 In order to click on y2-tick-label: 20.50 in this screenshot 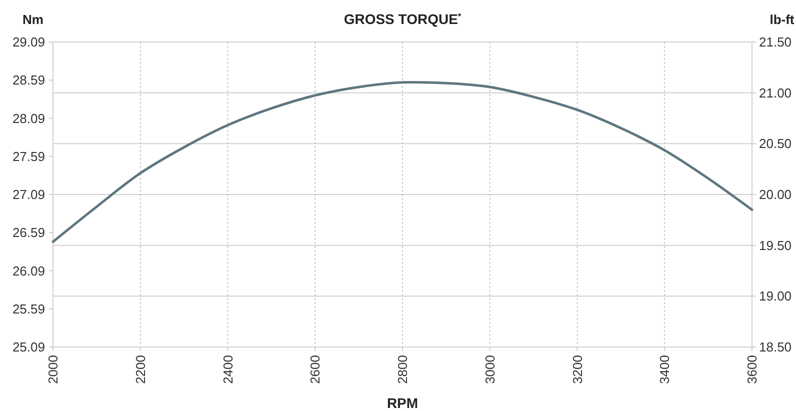, I will do `click(775, 144)`.